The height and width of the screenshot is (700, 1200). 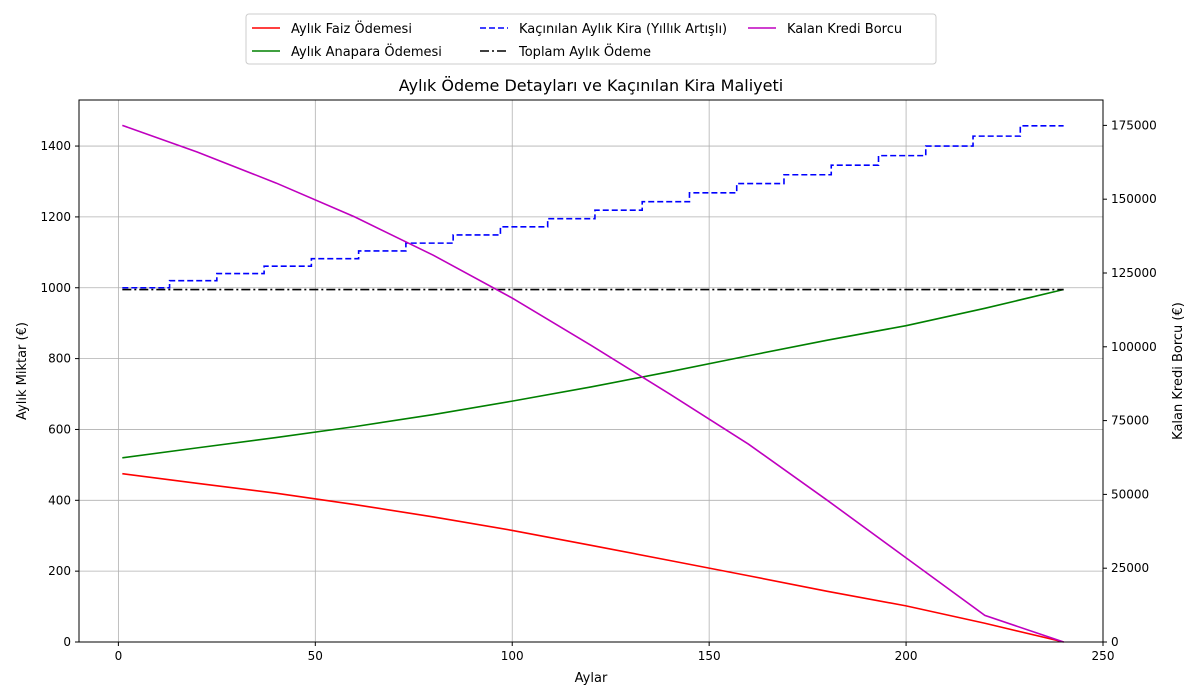 What do you see at coordinates (55, 217) in the screenshot?
I see `y-tick-label: 1200` at bounding box center [55, 217].